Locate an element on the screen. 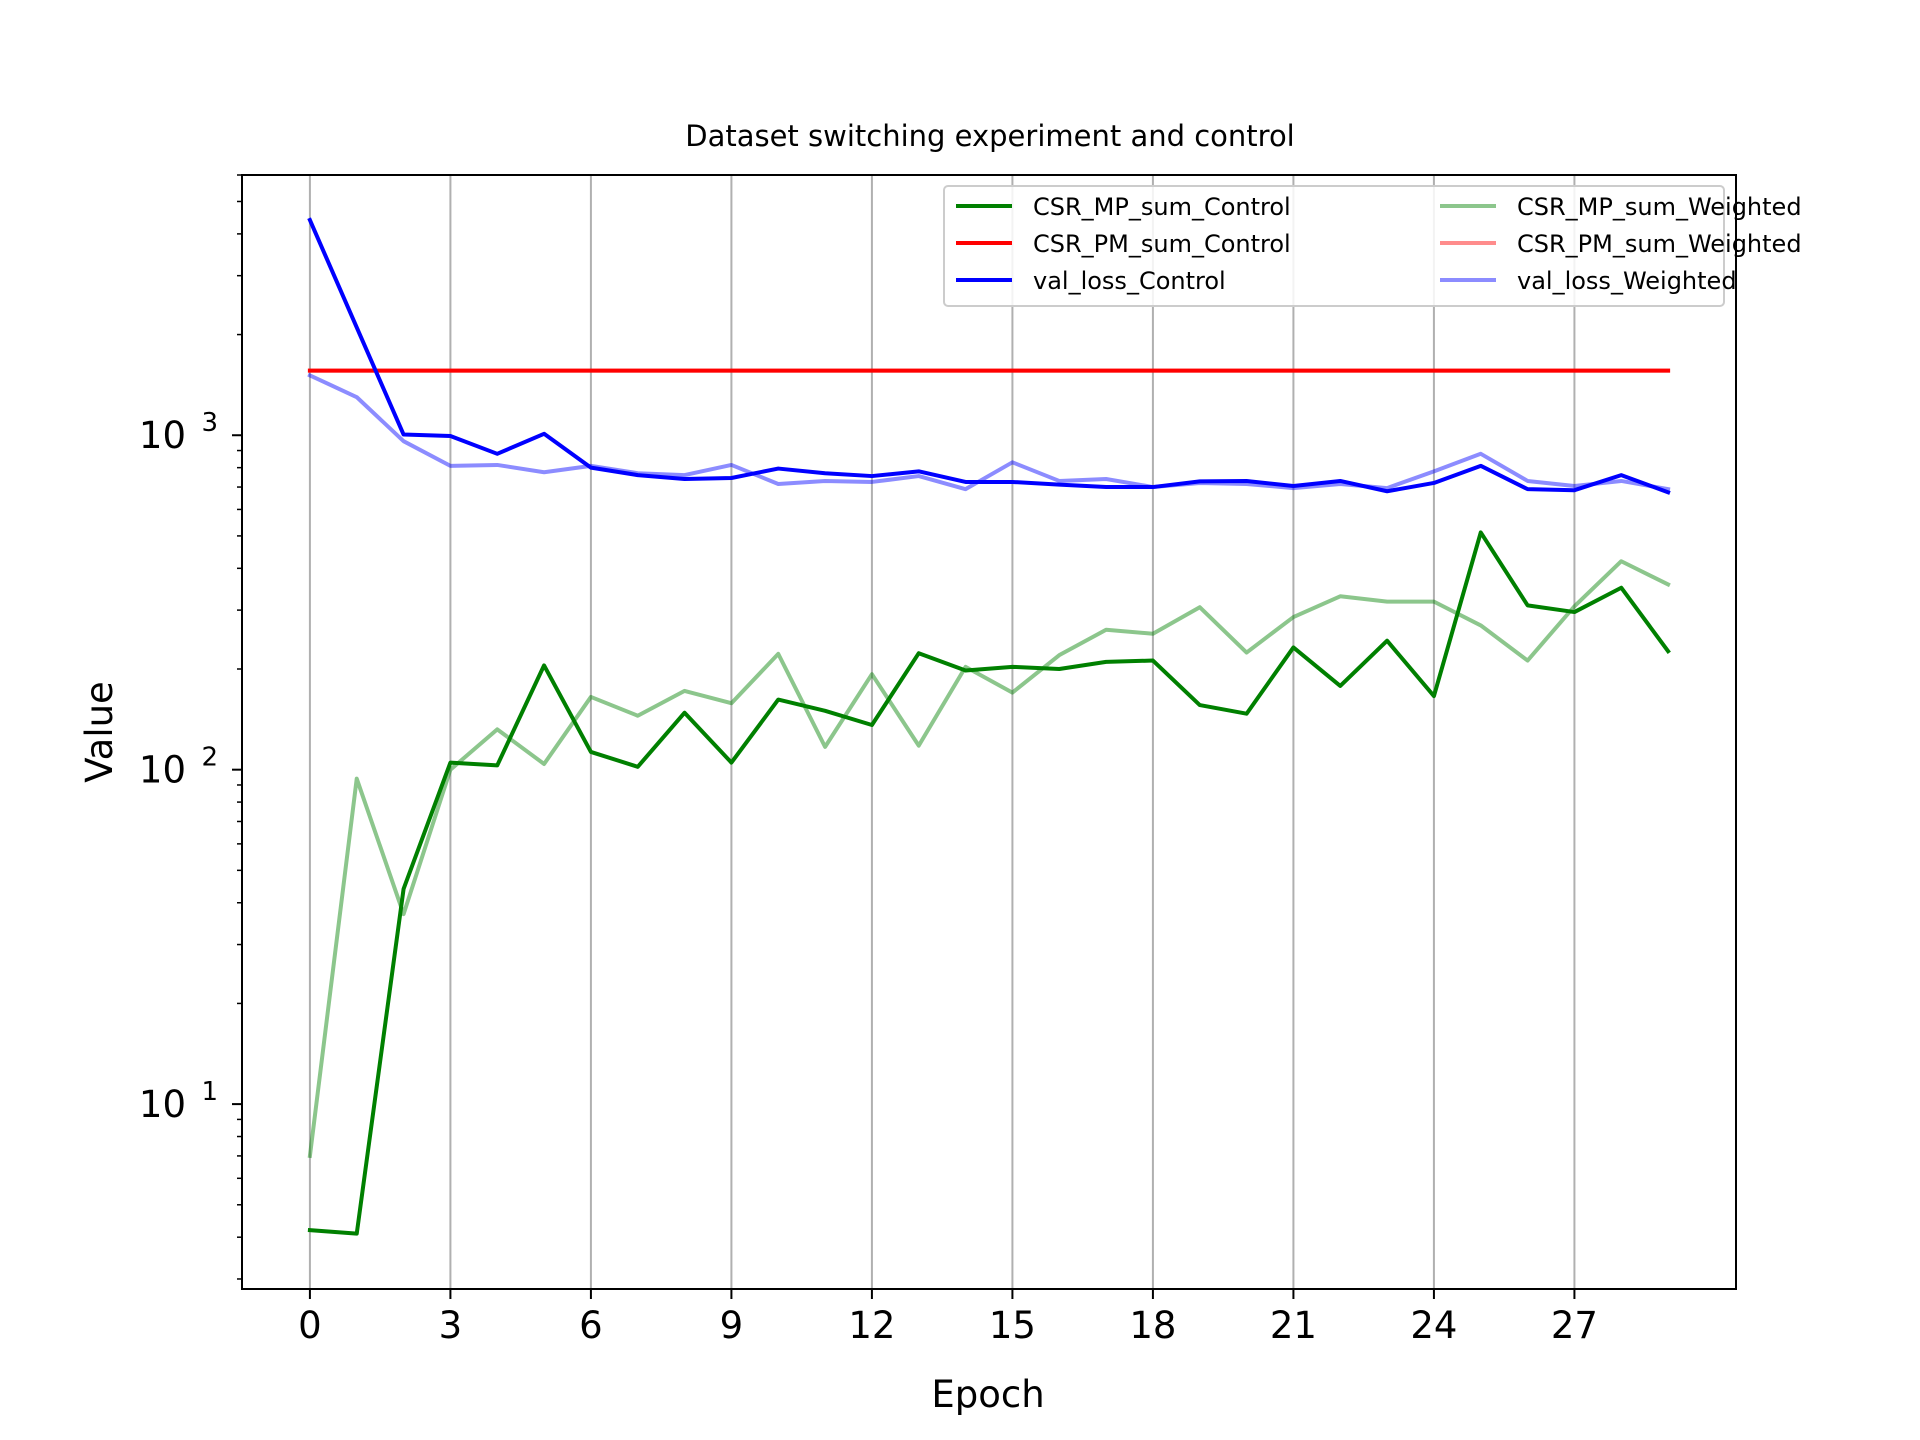  x-tick-label: 6 is located at coordinates (591, 1325).